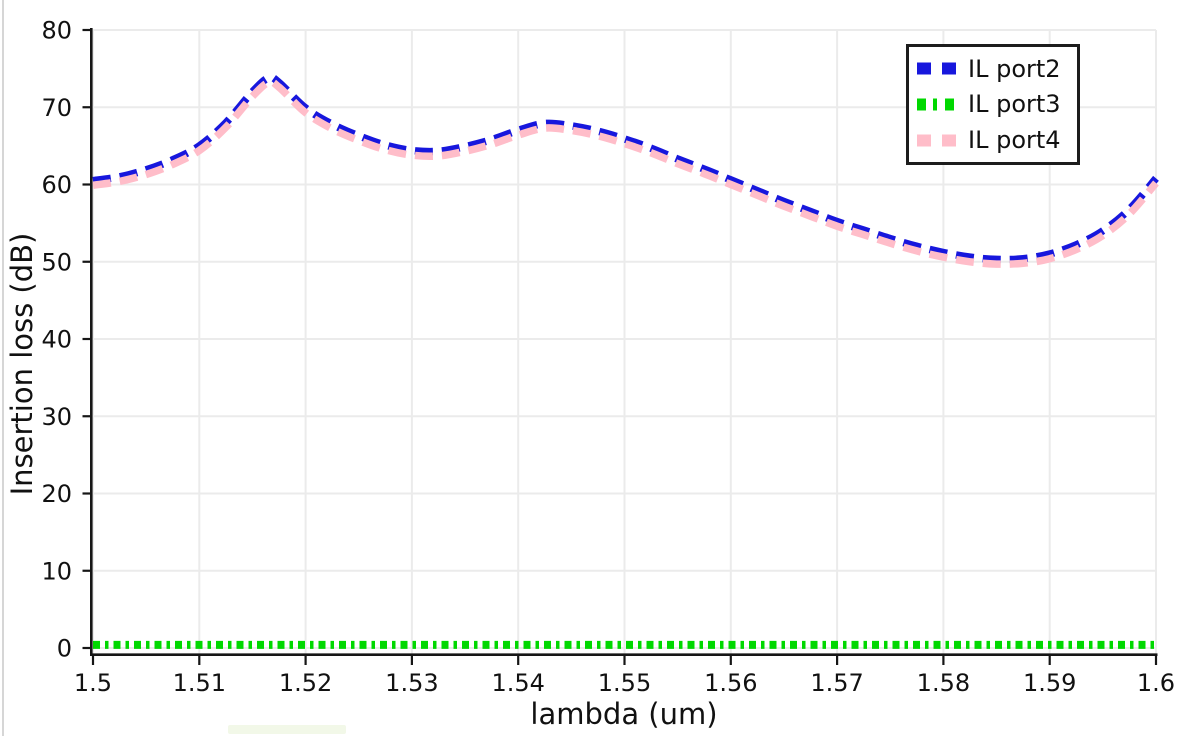 Image resolution: width=1184 pixels, height=736 pixels. Describe the element at coordinates (1156, 683) in the screenshot. I see `x-tick-label: 1.6` at that location.